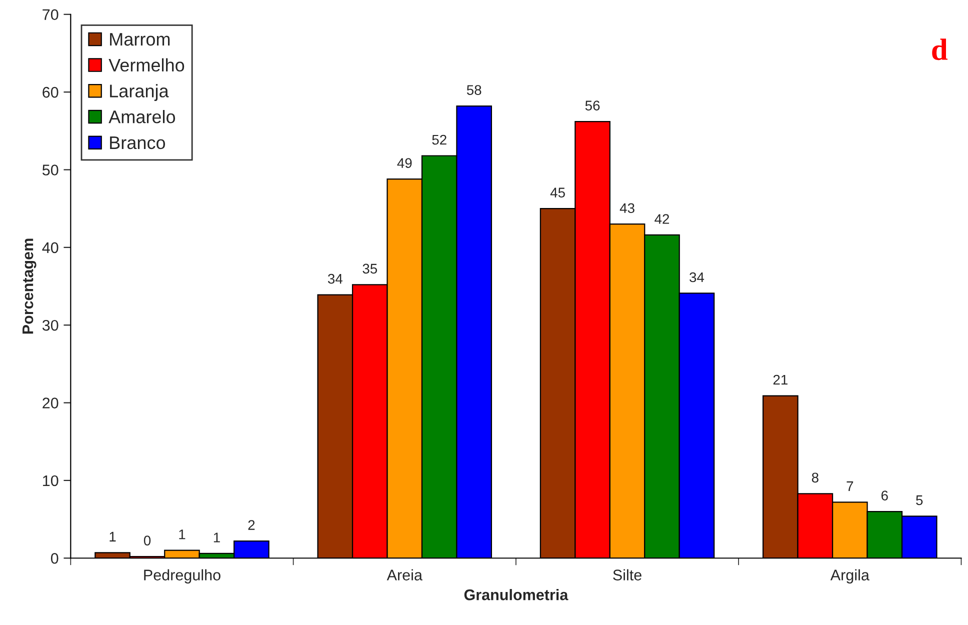 The image size is (968, 625). I want to click on data-label: 7, so click(850, 486).